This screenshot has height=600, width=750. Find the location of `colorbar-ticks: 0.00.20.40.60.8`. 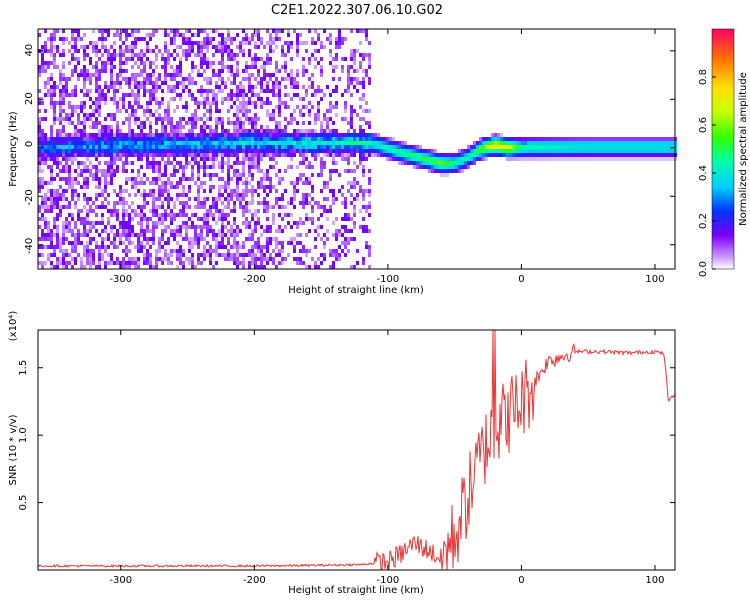

colorbar-ticks: 0.00.20.40.60.8 is located at coordinates (707, 173).